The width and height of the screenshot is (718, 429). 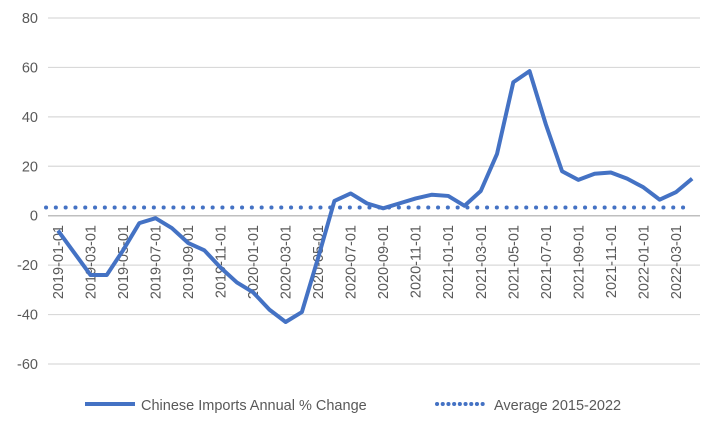 I want to click on x-tick-label: 2021-11-01, so click(x=612, y=261).